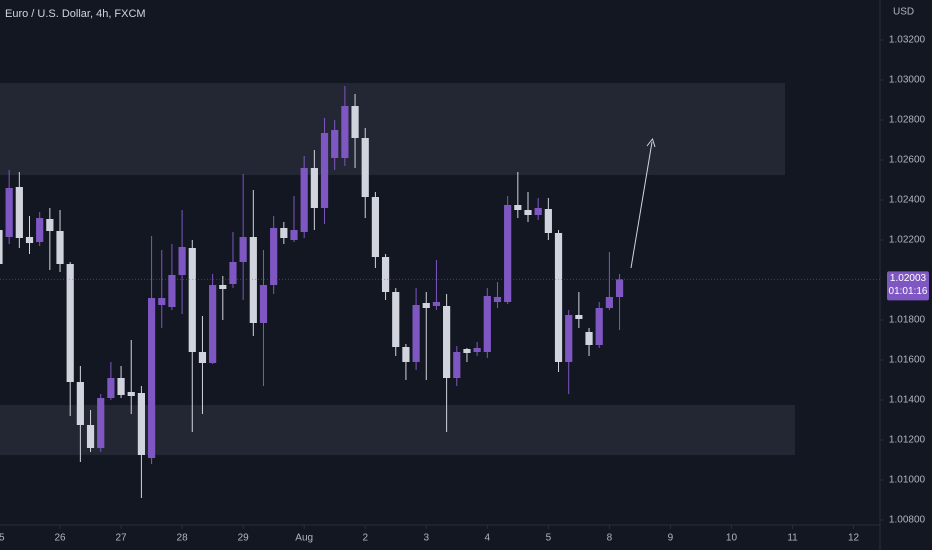 The width and height of the screenshot is (932, 550). What do you see at coordinates (60, 538) in the screenshot?
I see `x-tick-label: 26` at bounding box center [60, 538].